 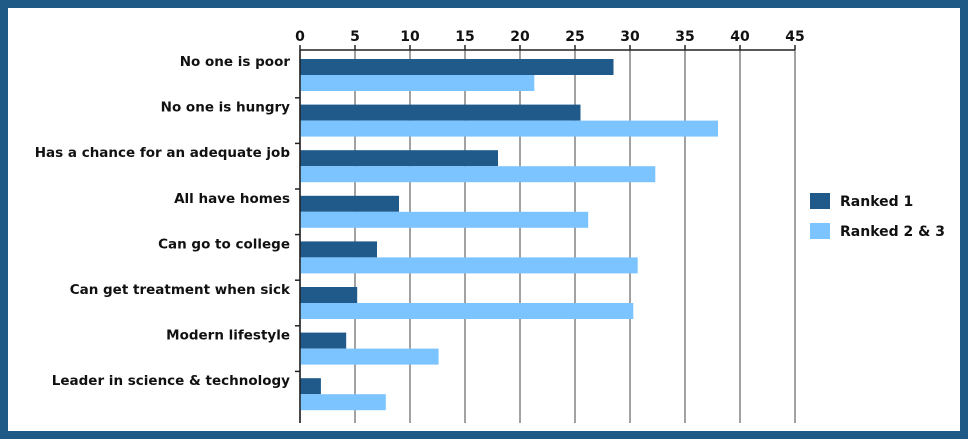 I want to click on category-label-5: Can get treatment when sick, so click(x=180, y=290).